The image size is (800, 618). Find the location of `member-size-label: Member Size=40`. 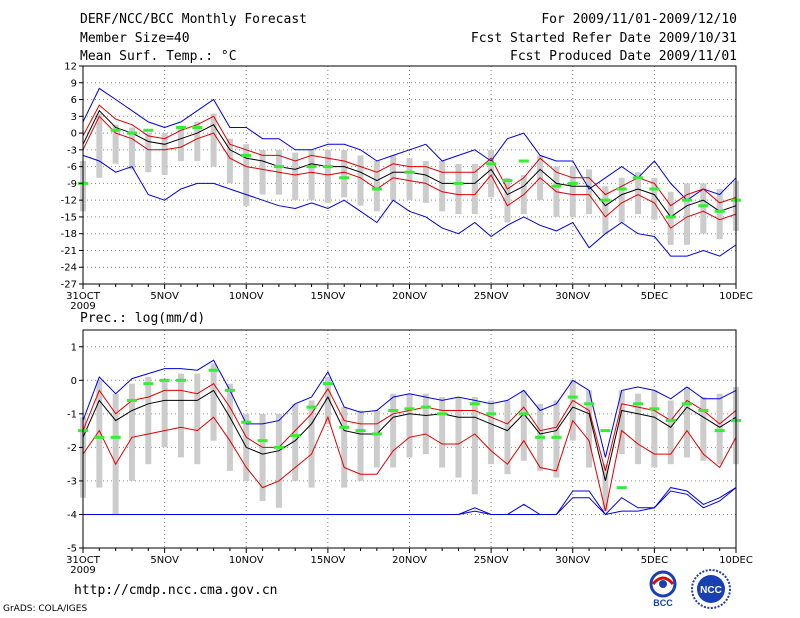

member-size-label: Member Size=40 is located at coordinates (135, 38).